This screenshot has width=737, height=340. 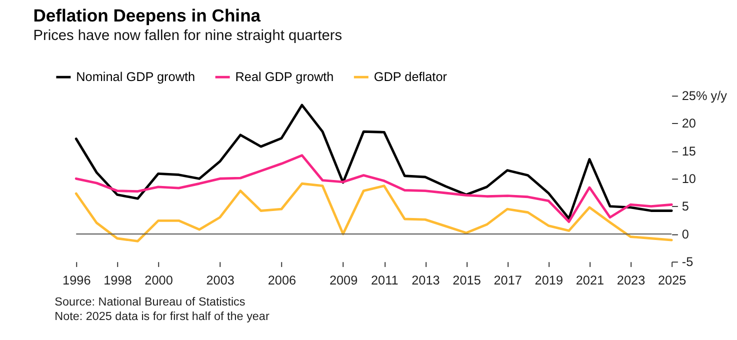 I want to click on source-note: Source: National Bureau of Statistics, so click(x=150, y=302).